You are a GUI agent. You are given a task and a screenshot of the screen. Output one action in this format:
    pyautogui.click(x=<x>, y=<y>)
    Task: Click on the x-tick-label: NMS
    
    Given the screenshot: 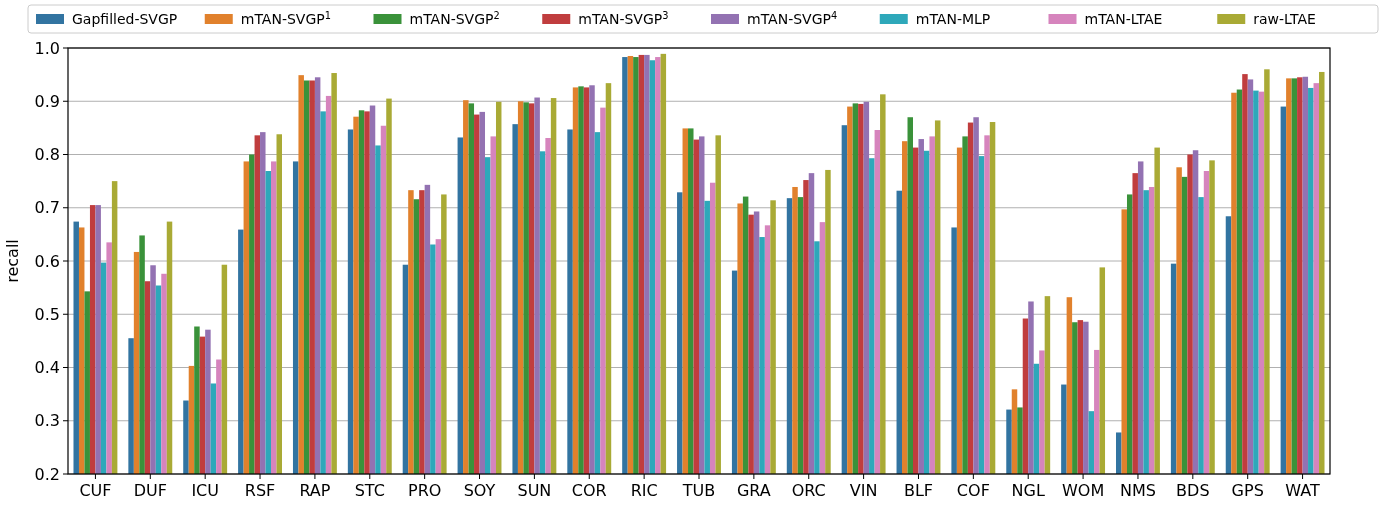 What is the action you would take?
    pyautogui.click(x=1137, y=490)
    